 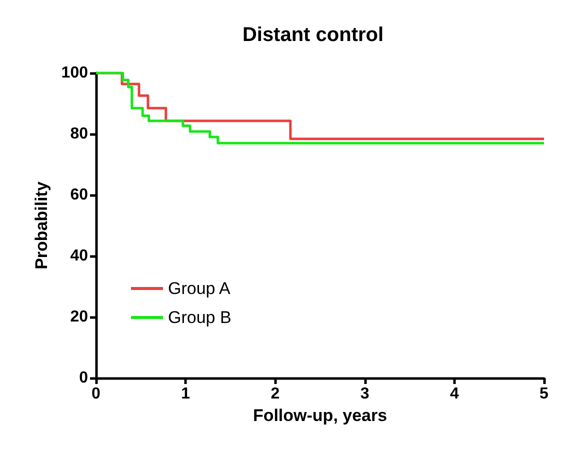 I want to click on x-tick-label: 3, so click(x=365, y=394).